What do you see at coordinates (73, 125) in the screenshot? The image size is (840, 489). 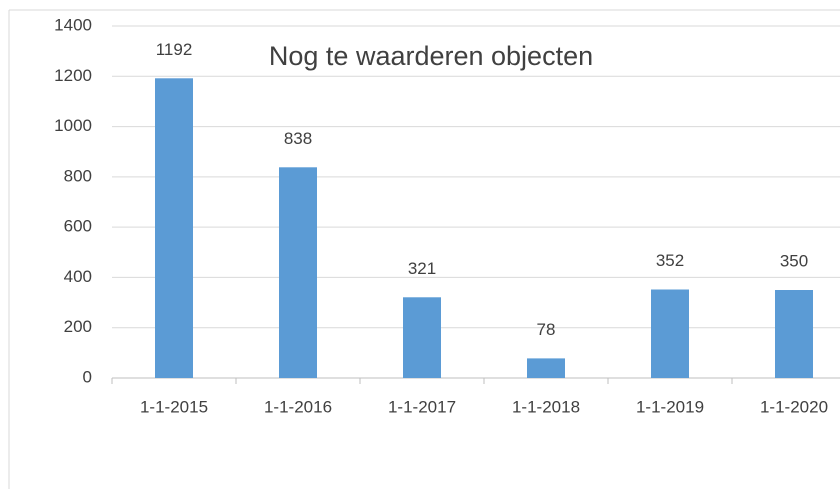 I see `y-tick-label: 1000` at bounding box center [73, 125].